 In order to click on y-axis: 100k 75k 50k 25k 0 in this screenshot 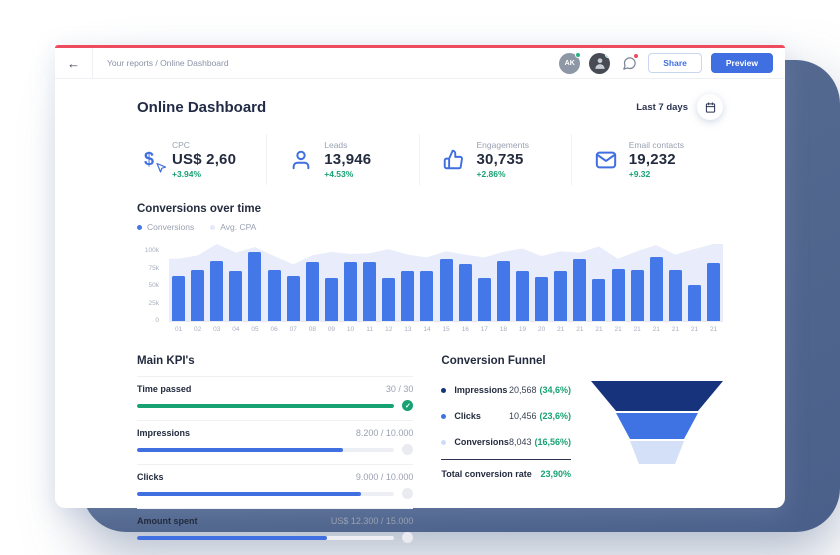, I will do `click(150, 283)`.